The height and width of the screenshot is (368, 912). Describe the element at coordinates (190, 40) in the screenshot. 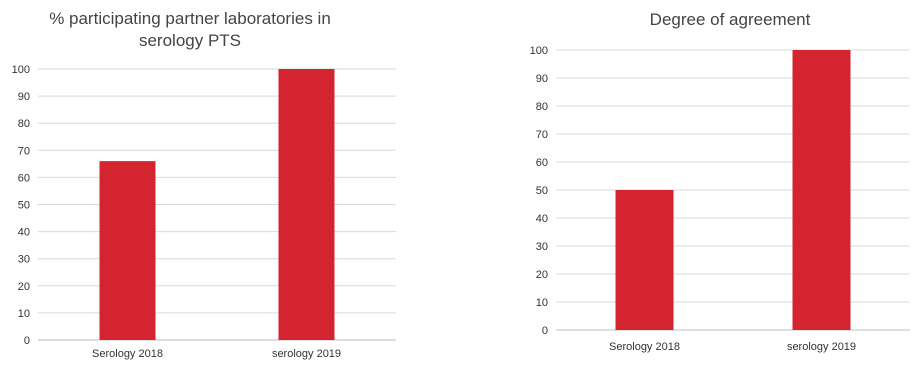

I see `chart-title-line: serology PTS` at that location.